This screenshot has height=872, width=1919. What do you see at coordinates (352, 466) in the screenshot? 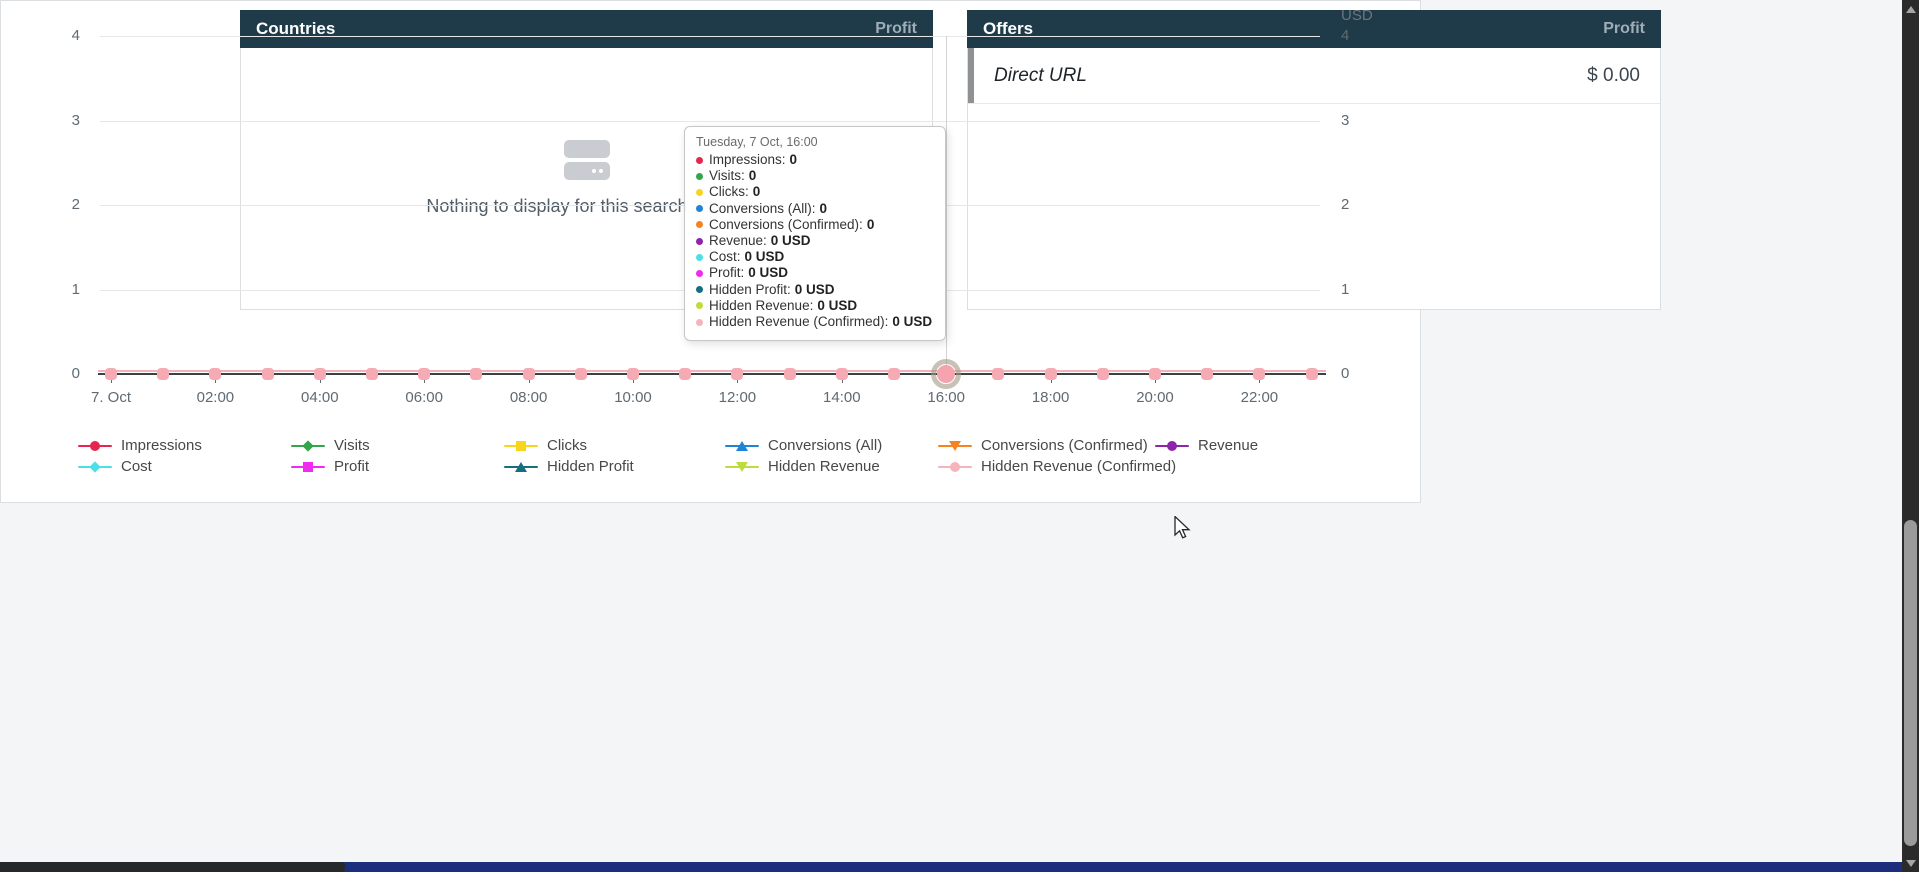
I see `legend-label: Profit` at bounding box center [352, 466].